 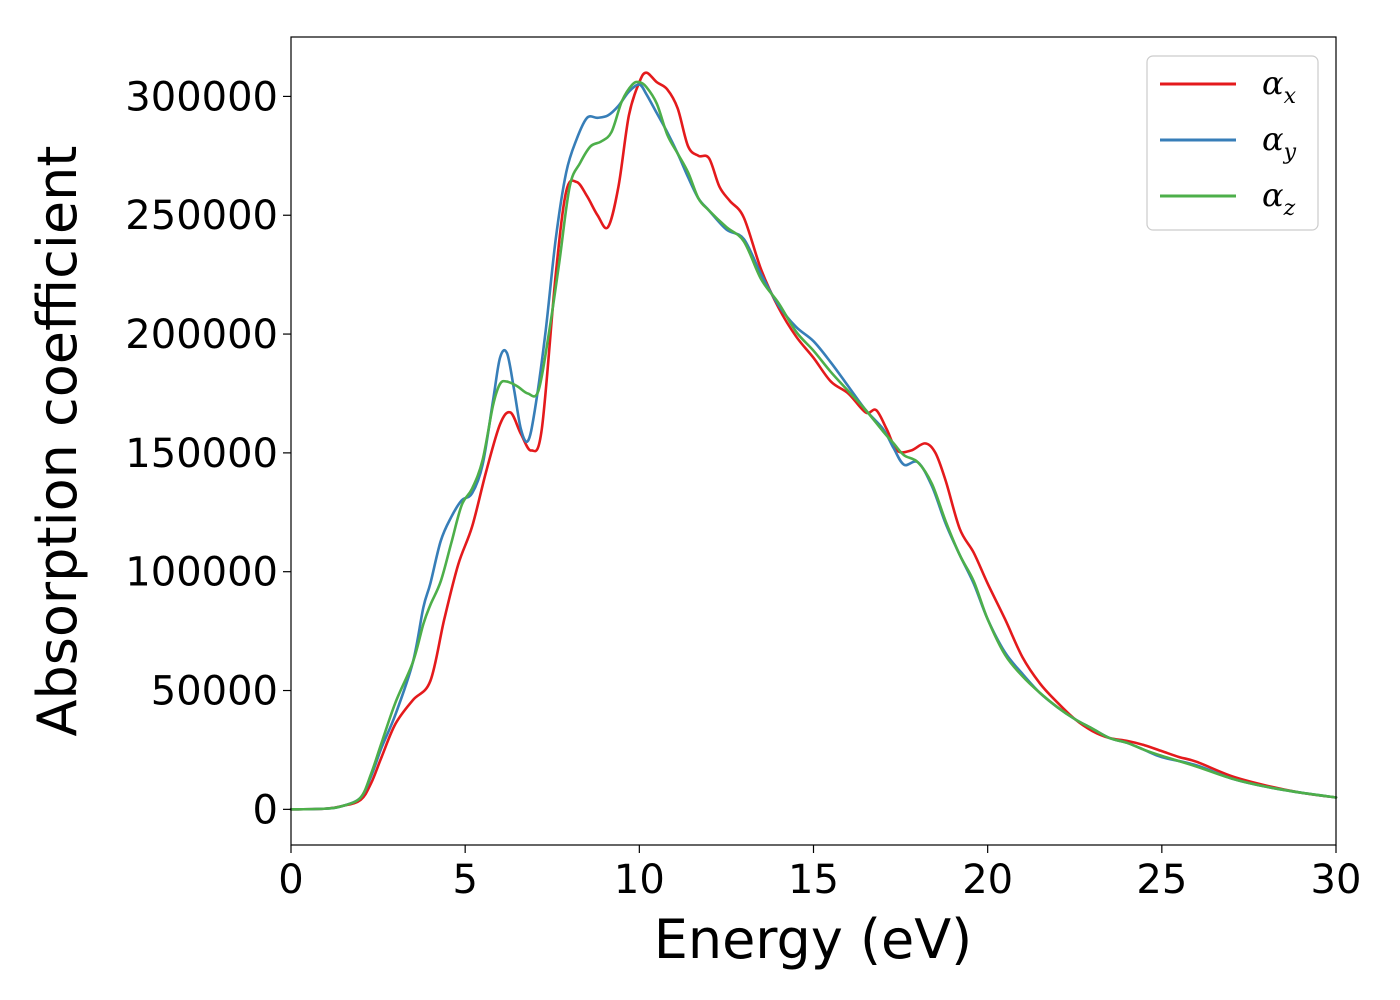 I want to click on x-tick-label: 5, so click(x=464, y=880).